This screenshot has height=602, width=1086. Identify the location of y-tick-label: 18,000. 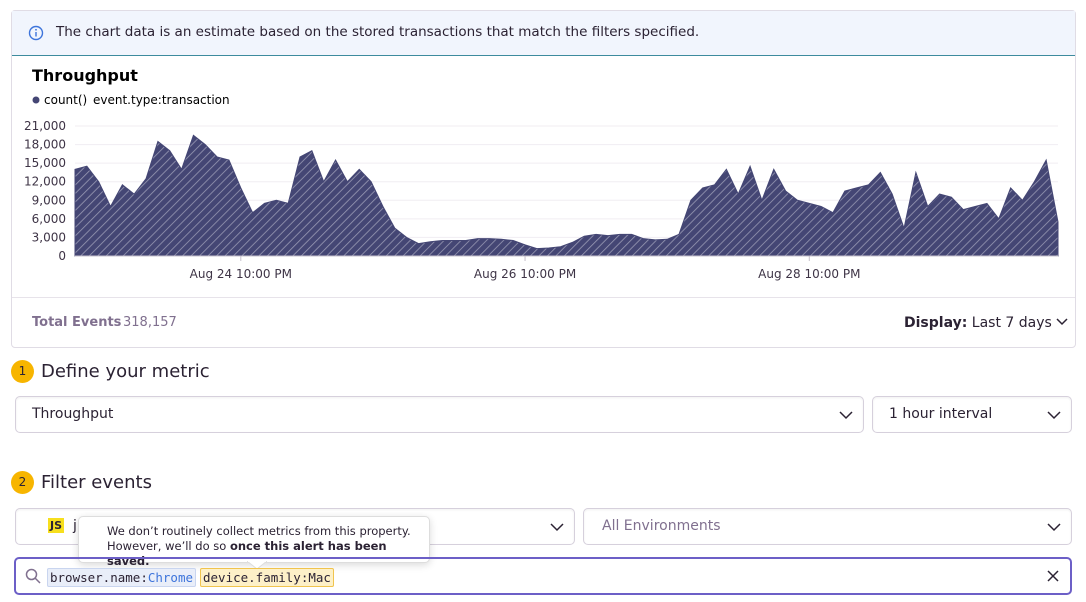
(45, 145).